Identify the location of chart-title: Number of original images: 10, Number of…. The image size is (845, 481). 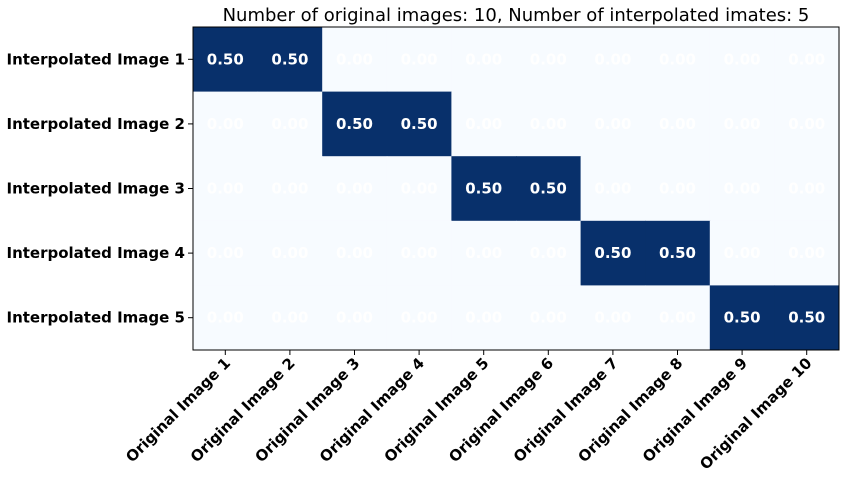
(516, 15).